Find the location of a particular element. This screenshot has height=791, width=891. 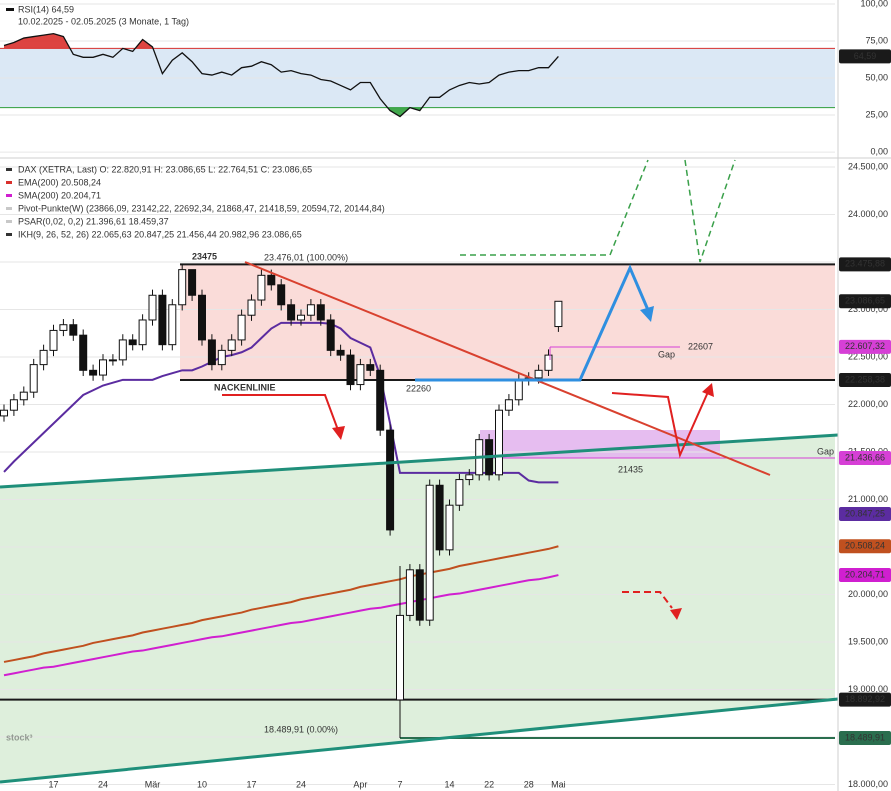

annotation: 23.476,01 (100.00%) is located at coordinates (306, 257).